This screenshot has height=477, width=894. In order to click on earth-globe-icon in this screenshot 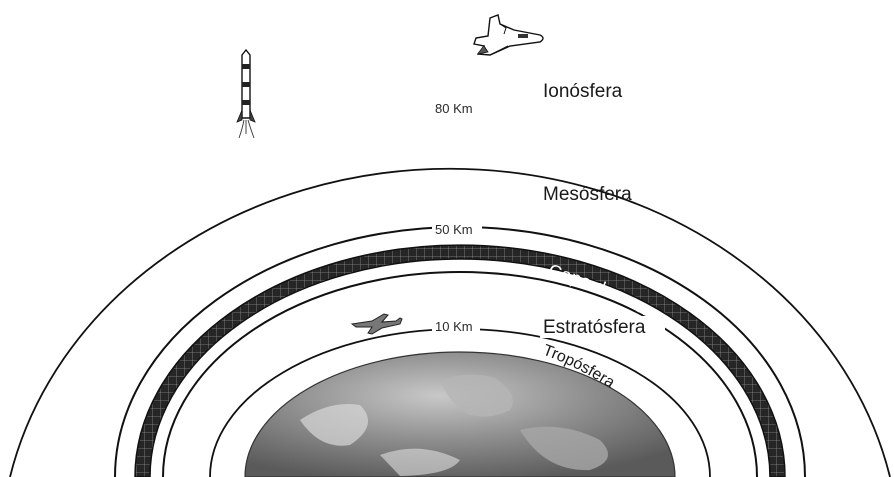, I will do `click(460, 414)`.